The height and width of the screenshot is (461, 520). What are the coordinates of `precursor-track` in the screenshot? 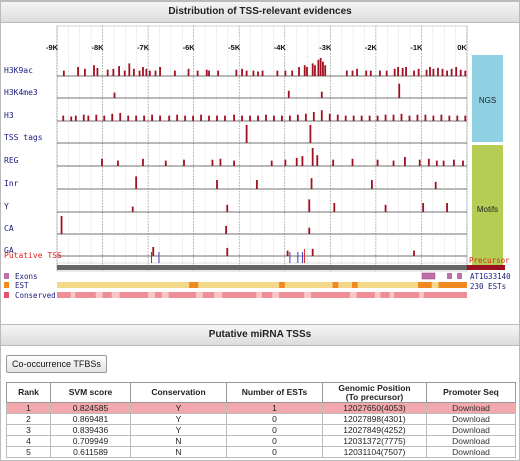 It's located at (262, 267).